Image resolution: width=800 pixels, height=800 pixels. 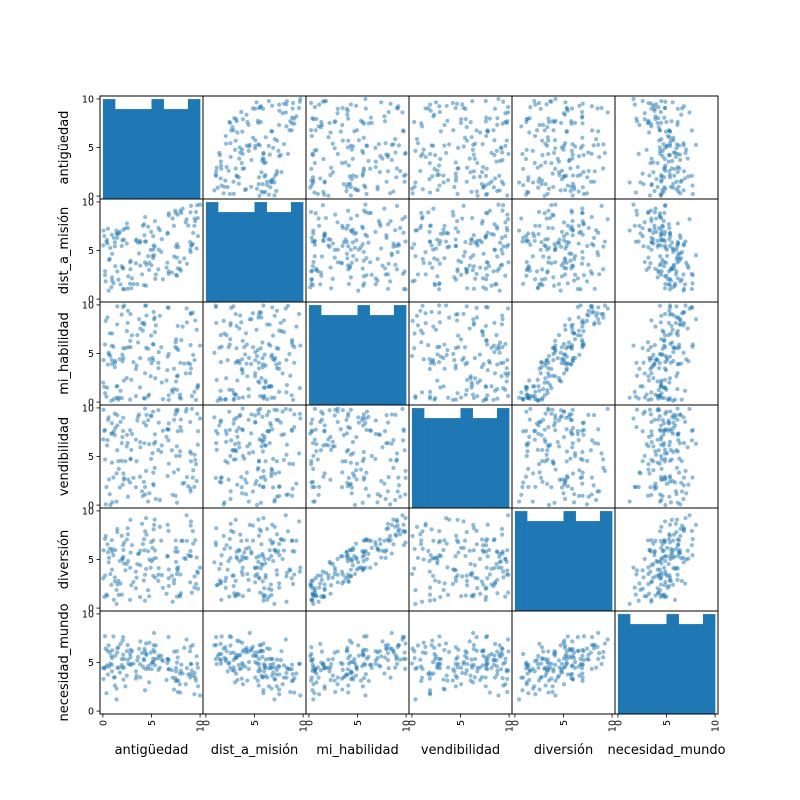 What do you see at coordinates (460, 147) in the screenshot?
I see `cell-antiguedad-vs-vendibilidad` at bounding box center [460, 147].